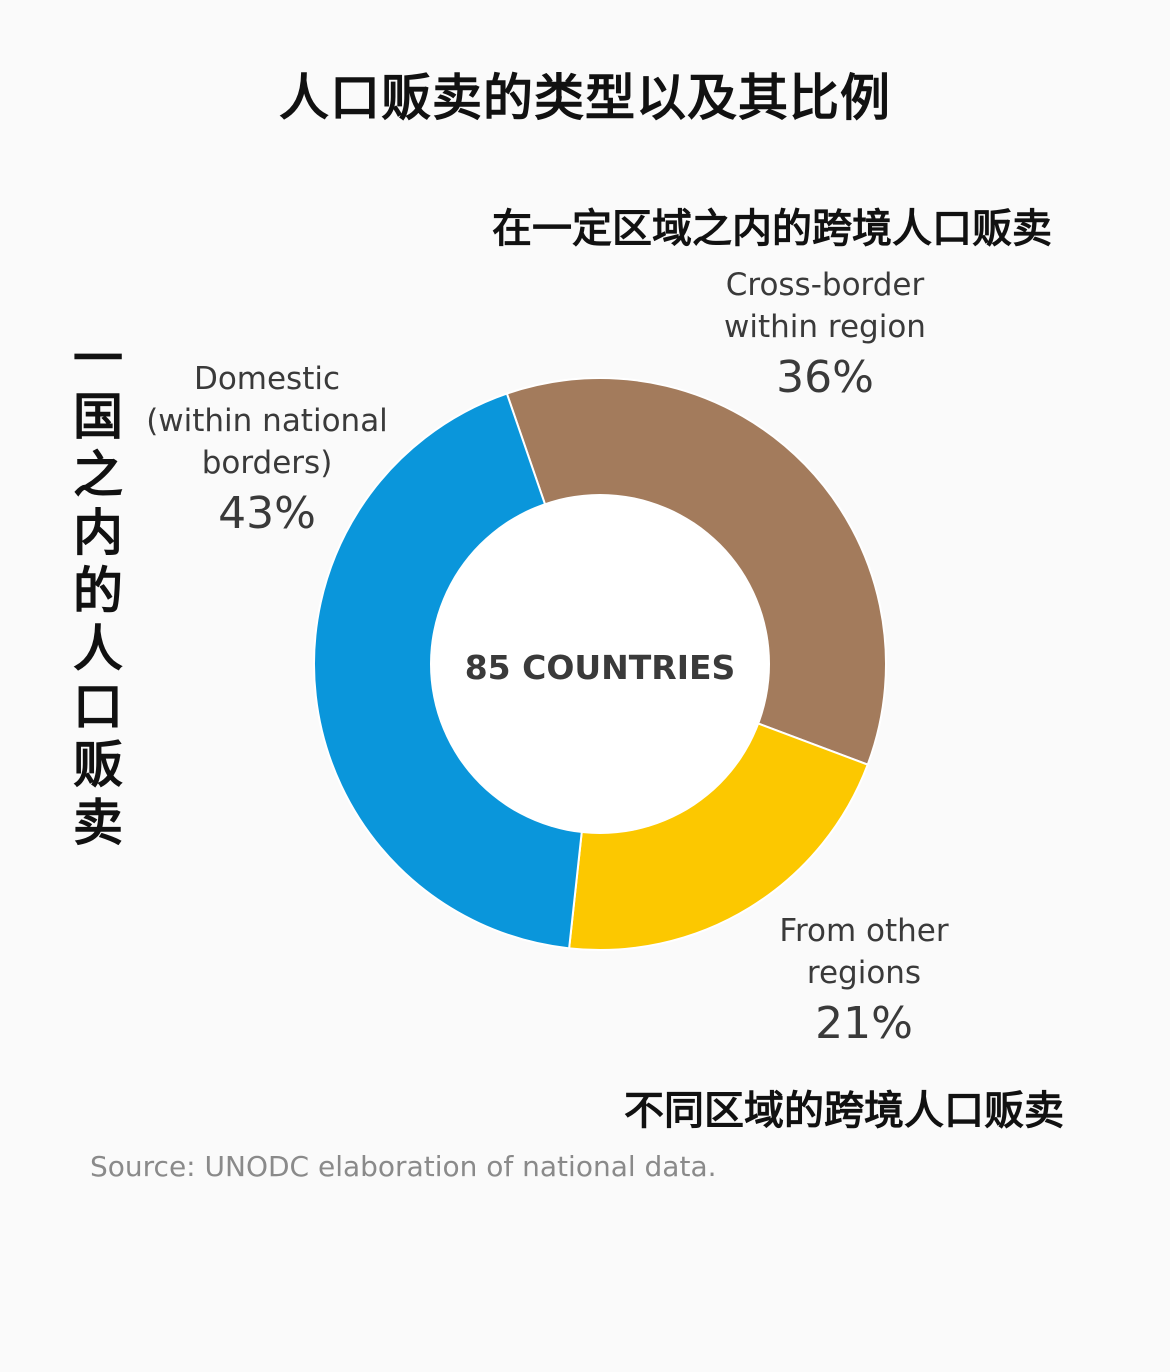  I want to click on chart-title: 人口贩卖的类型以及其比例, so click(585, 98).